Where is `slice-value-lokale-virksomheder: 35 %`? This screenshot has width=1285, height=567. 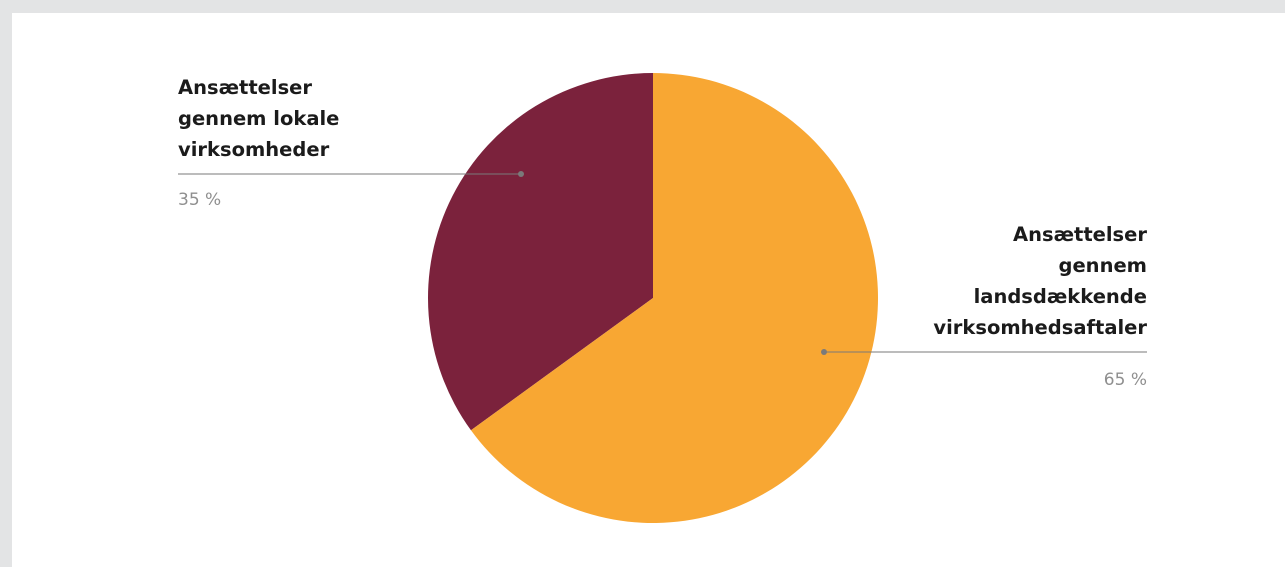
slice-value-lokale-virksomheder: 35 % is located at coordinates (200, 200).